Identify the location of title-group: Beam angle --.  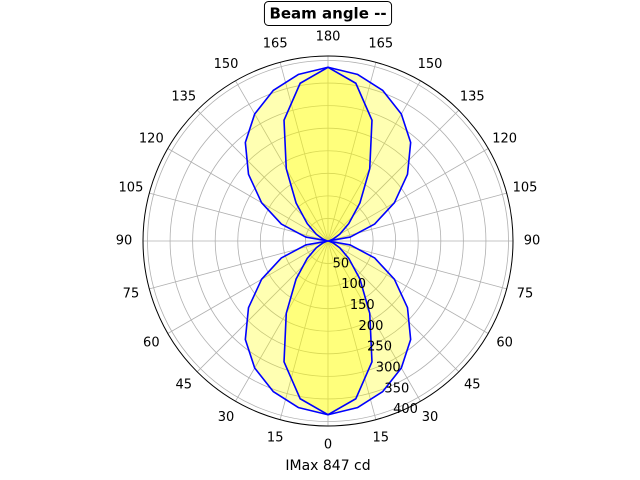
(328, 13).